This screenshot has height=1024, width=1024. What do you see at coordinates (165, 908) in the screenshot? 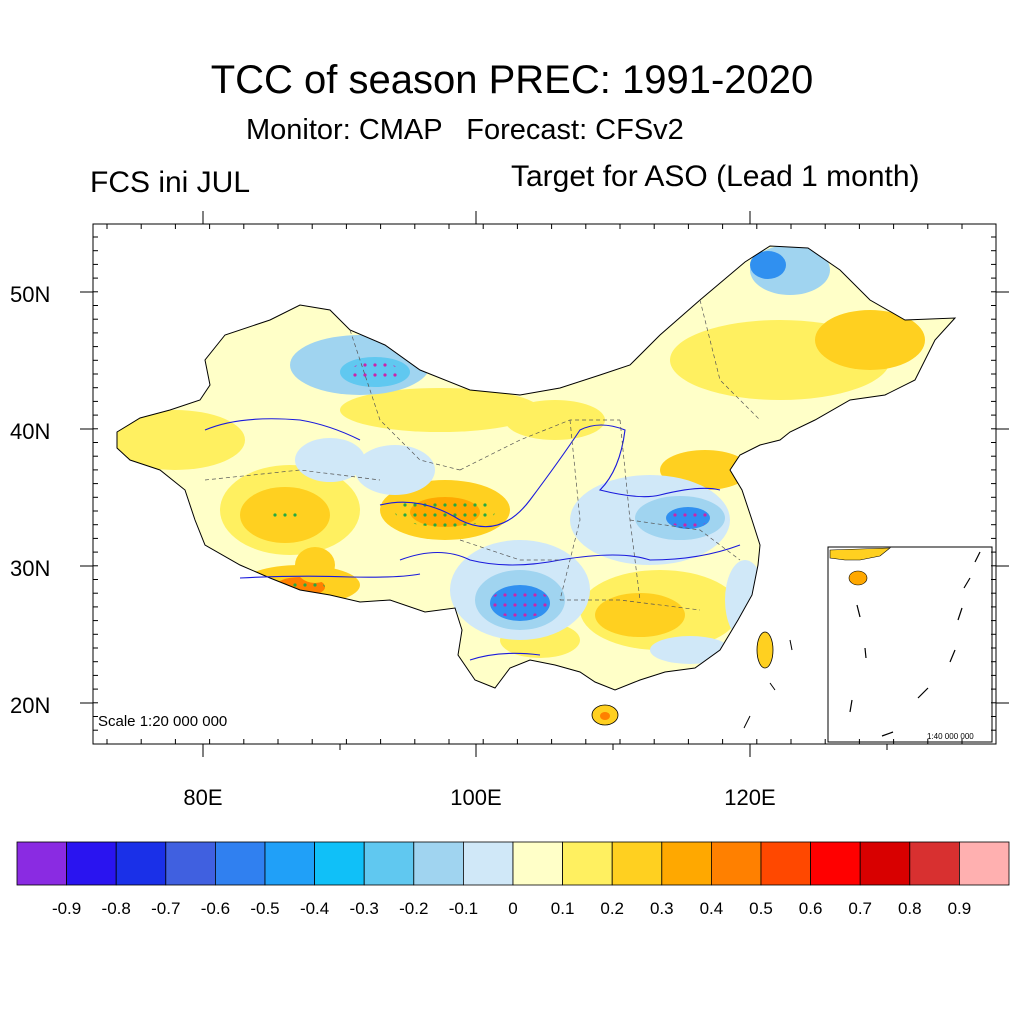
I see `colorbar-label: -0.7` at bounding box center [165, 908].